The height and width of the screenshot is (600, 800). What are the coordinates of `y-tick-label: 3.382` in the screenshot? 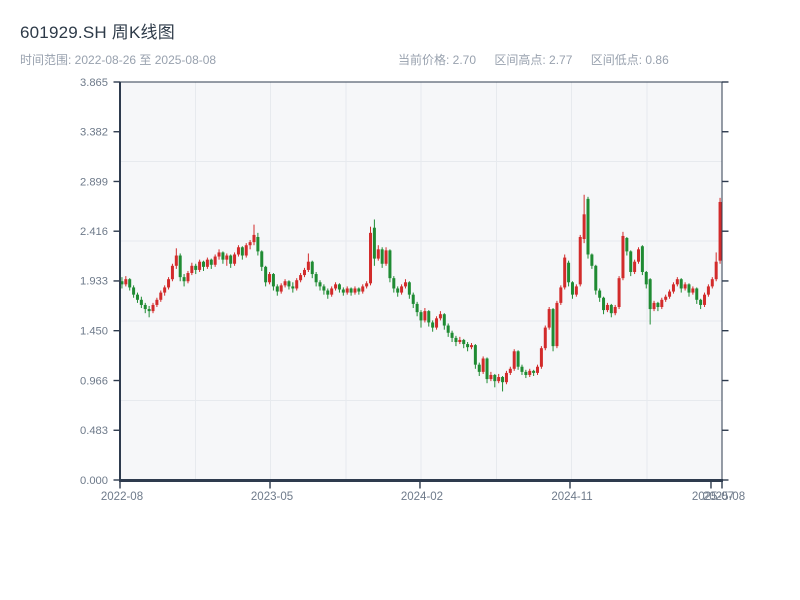 It's located at (94, 133).